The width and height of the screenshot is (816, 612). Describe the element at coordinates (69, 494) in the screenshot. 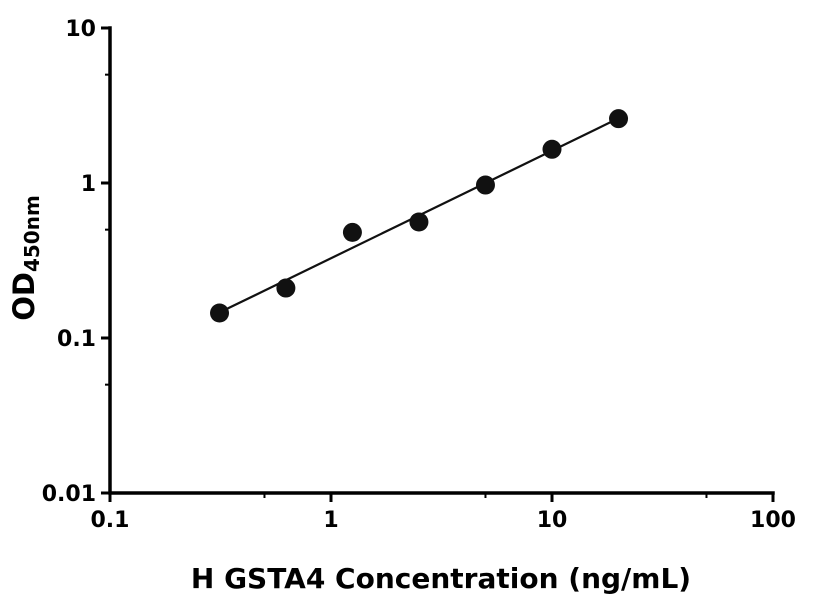

I see `y-tick-label: 0.01` at that location.